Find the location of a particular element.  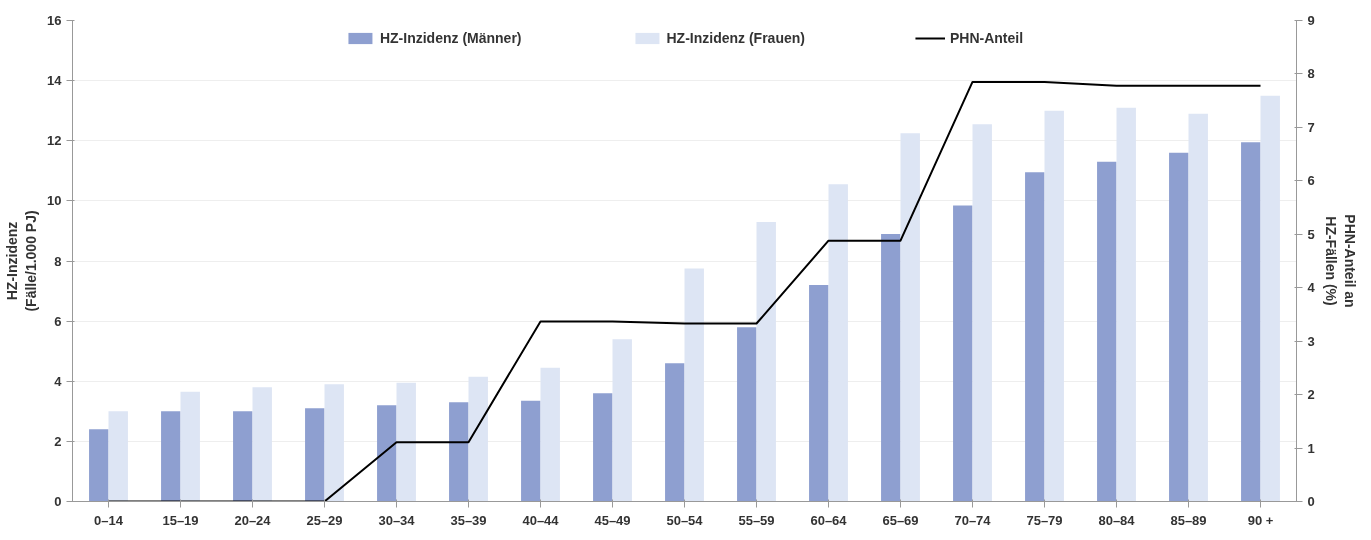

x-tick-label: 75–79 is located at coordinates (1044, 520).